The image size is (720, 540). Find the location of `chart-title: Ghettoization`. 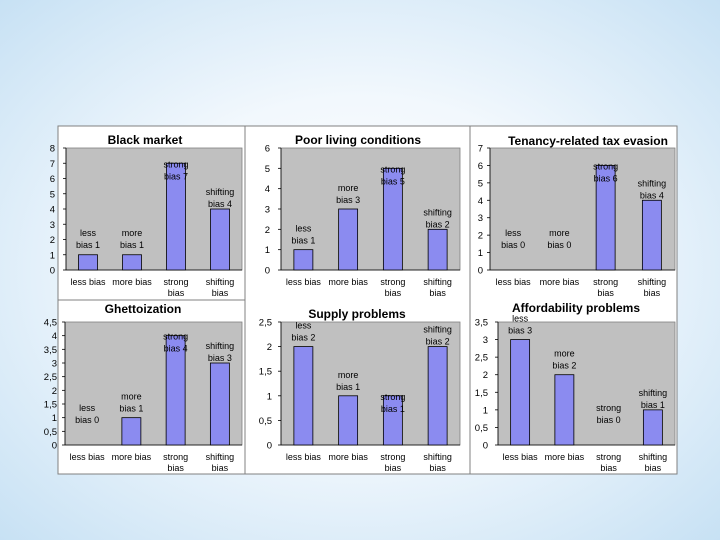

chart-title: Ghettoization is located at coordinates (143, 309).